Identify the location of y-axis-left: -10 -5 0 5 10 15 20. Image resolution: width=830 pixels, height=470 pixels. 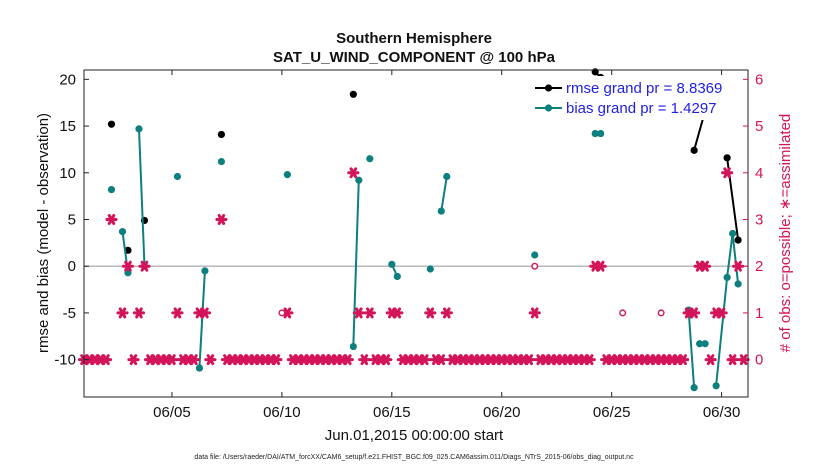
(71, 220).